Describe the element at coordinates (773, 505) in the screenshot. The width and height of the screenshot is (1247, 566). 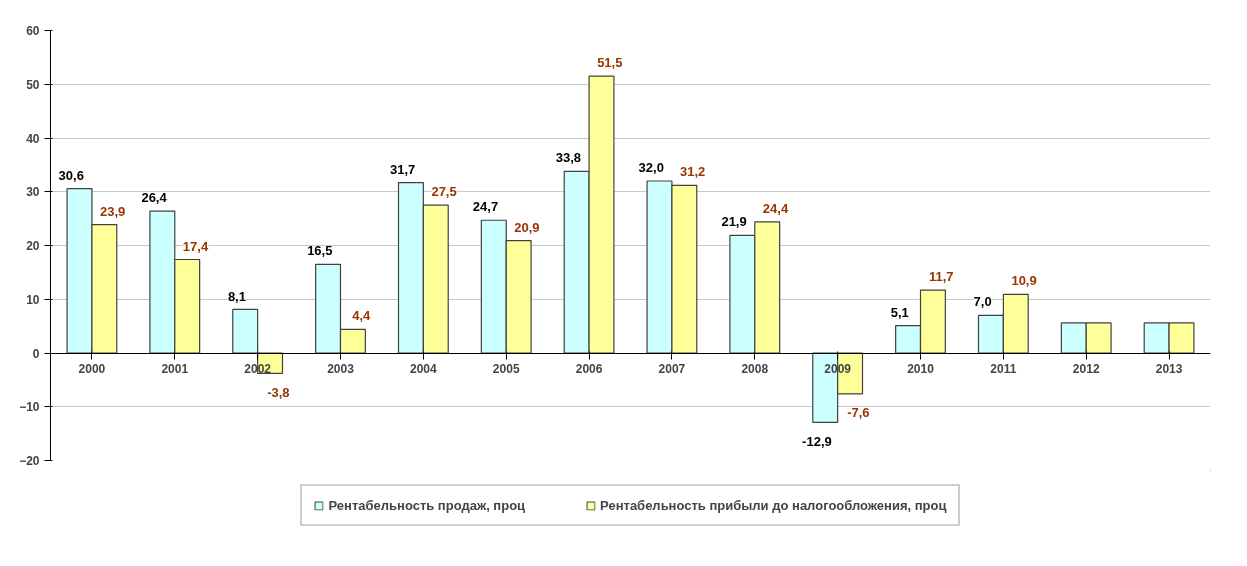
I see `legend-label: Рентабельность прибыли до налогообложения, проц` at that location.